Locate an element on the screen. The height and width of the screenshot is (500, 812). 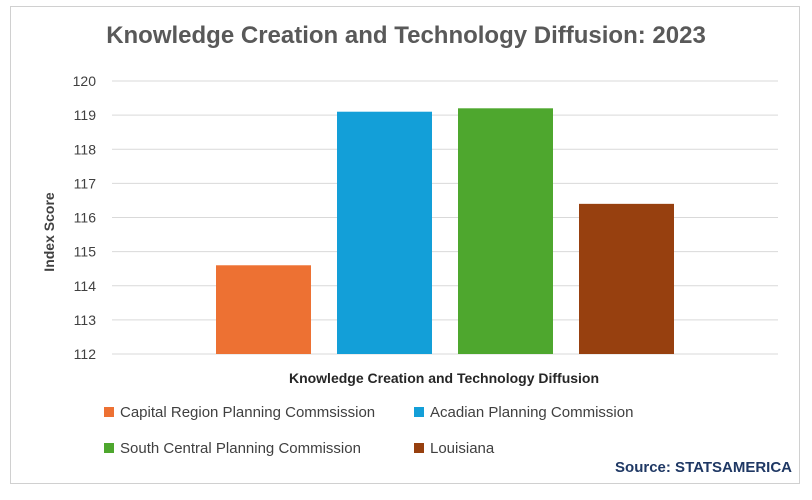
y-tick-label: 114 is located at coordinates (85, 286).